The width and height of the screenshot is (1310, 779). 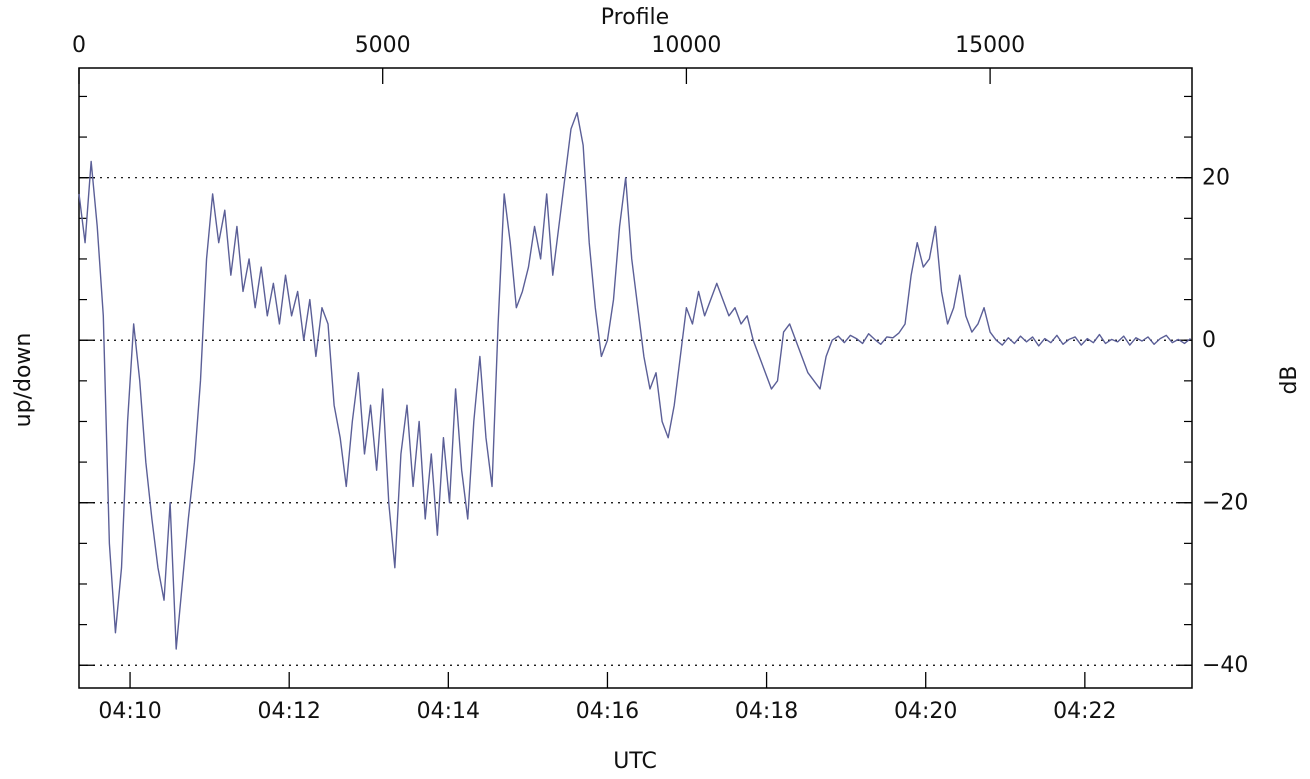 What do you see at coordinates (1209, 340) in the screenshot?
I see `y2-tick-label: 0` at bounding box center [1209, 340].